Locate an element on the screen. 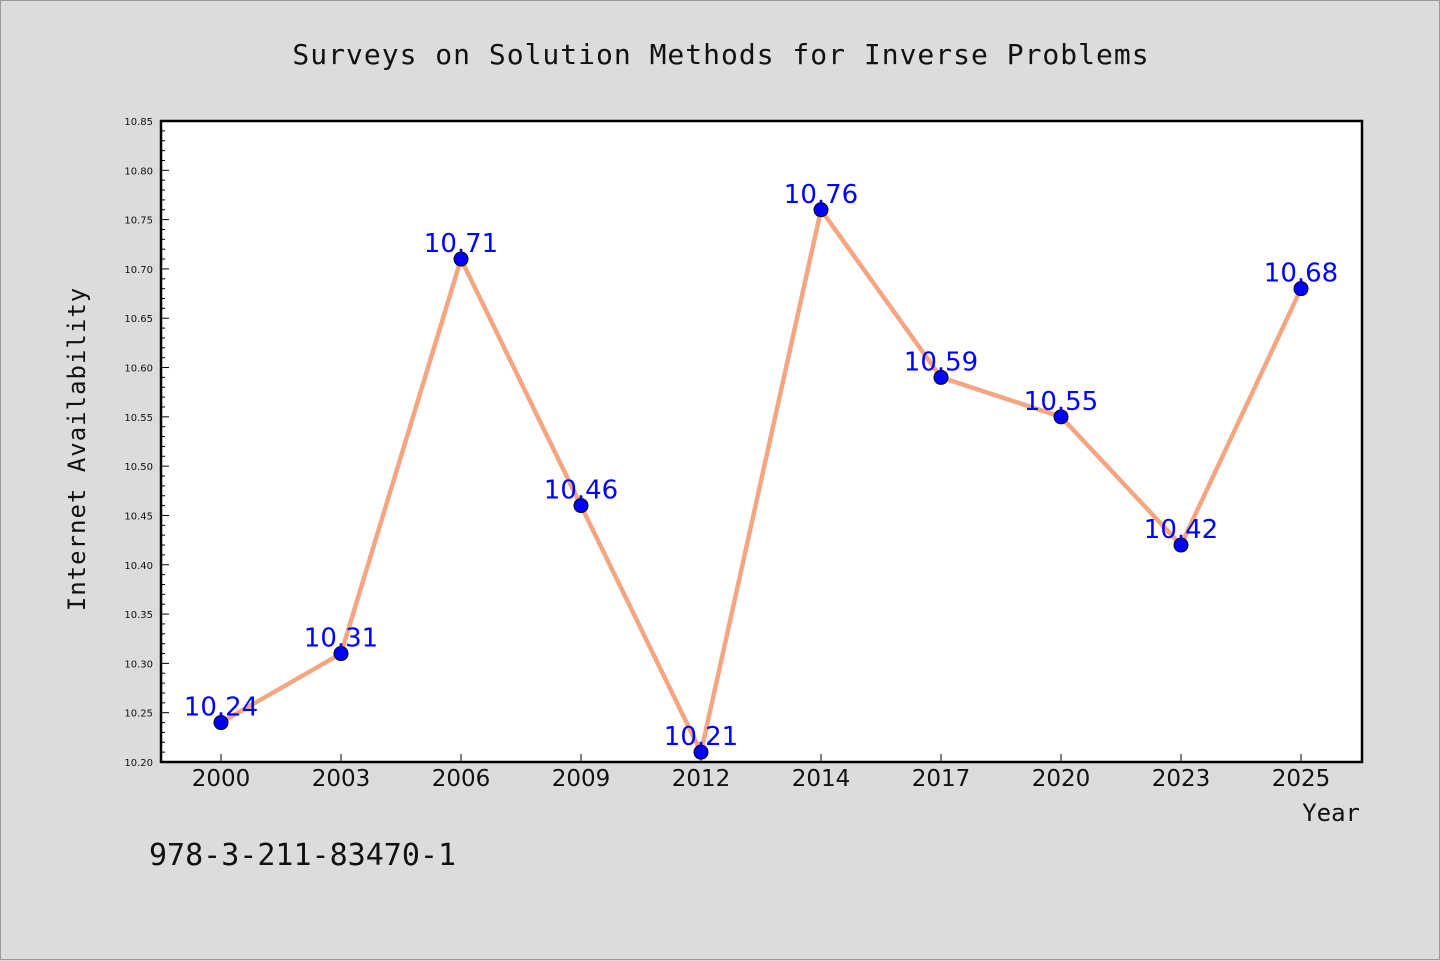 Image resolution: width=1440 pixels, height=961 pixels. data-label: 10.55 is located at coordinates (1061, 402).